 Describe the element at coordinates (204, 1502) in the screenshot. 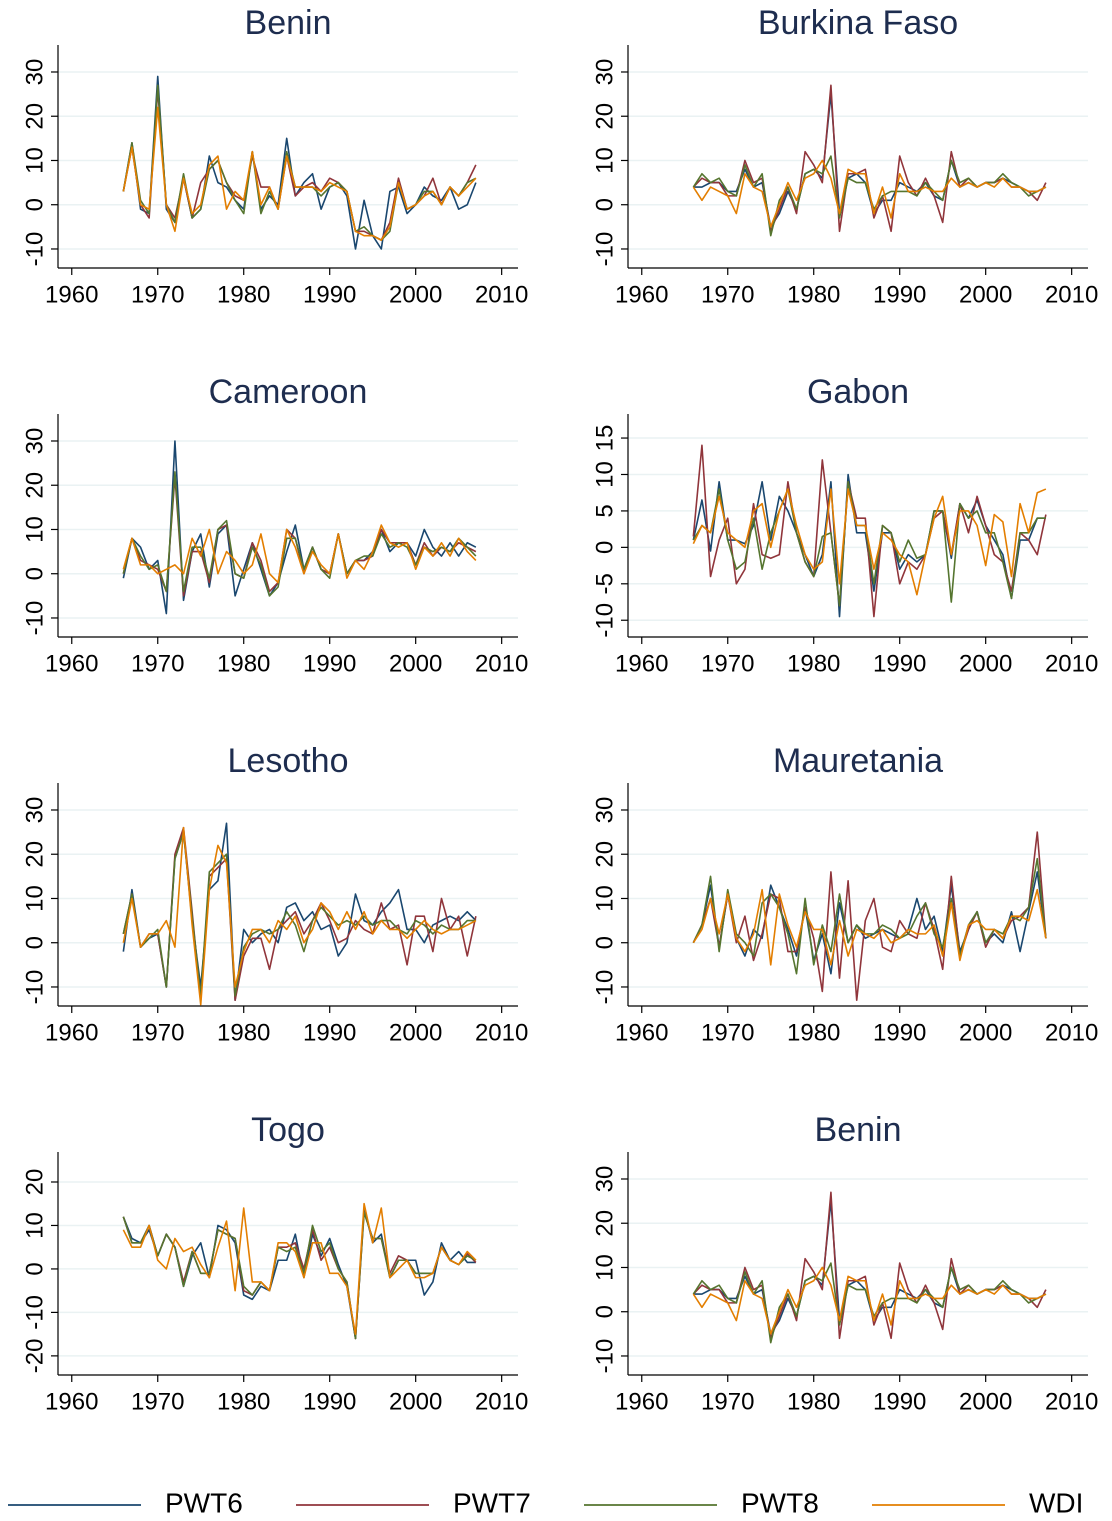

I see `legend-label: PWT6` at that location.